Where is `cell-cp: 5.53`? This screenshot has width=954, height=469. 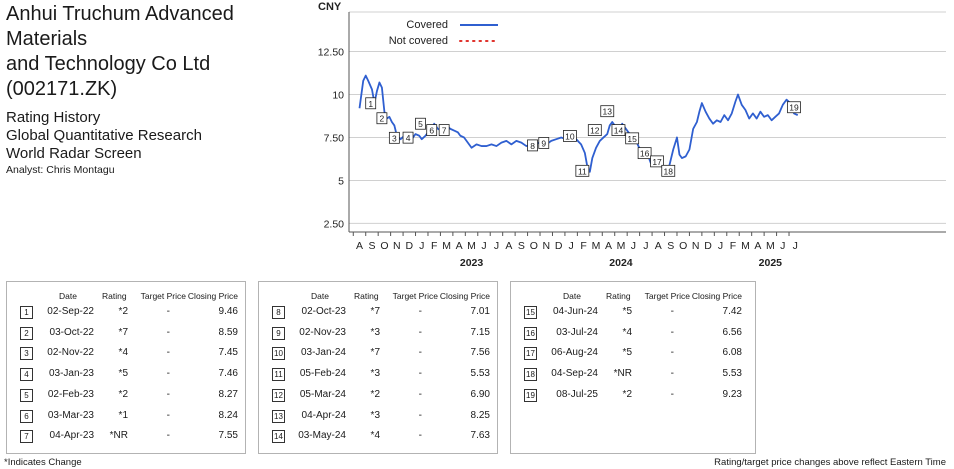
cell-cp: 5.53 is located at coordinates (732, 374).